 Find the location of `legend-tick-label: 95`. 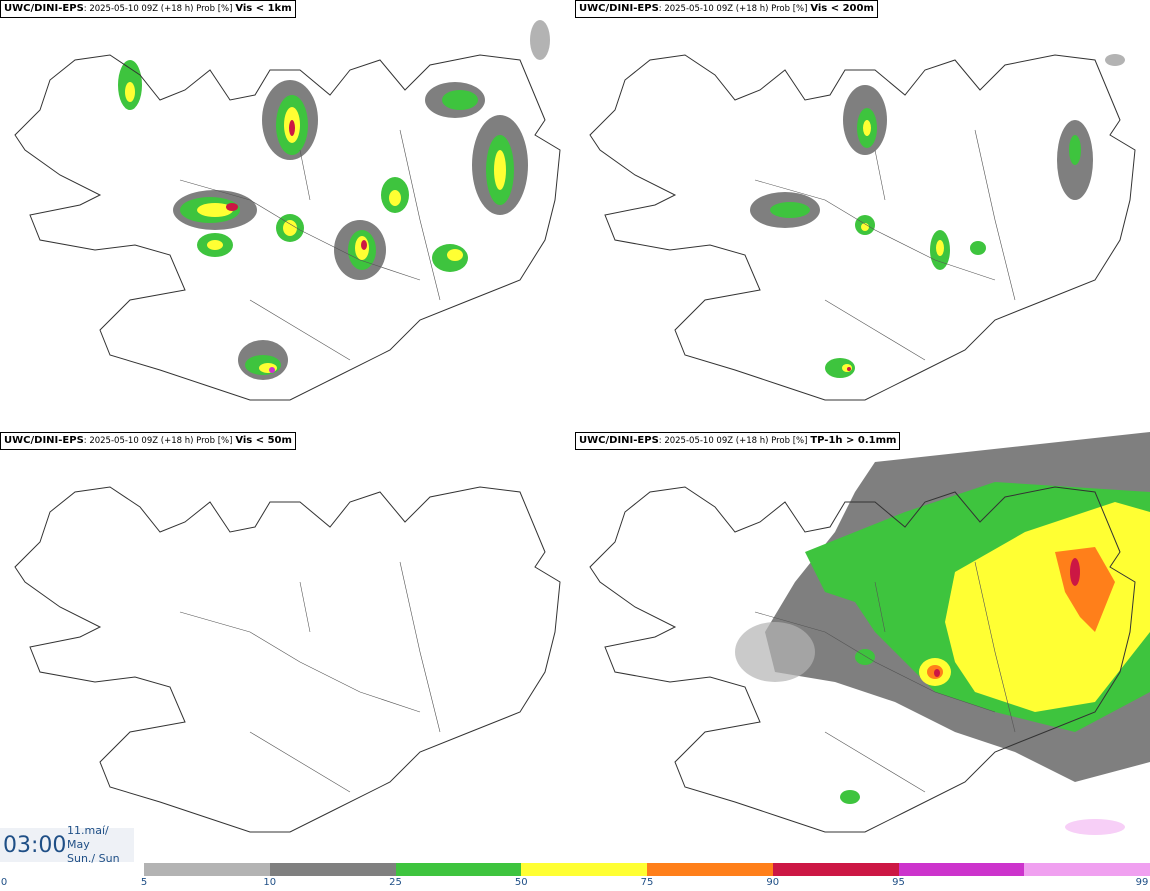

legend-tick-label: 95 is located at coordinates (898, 882).